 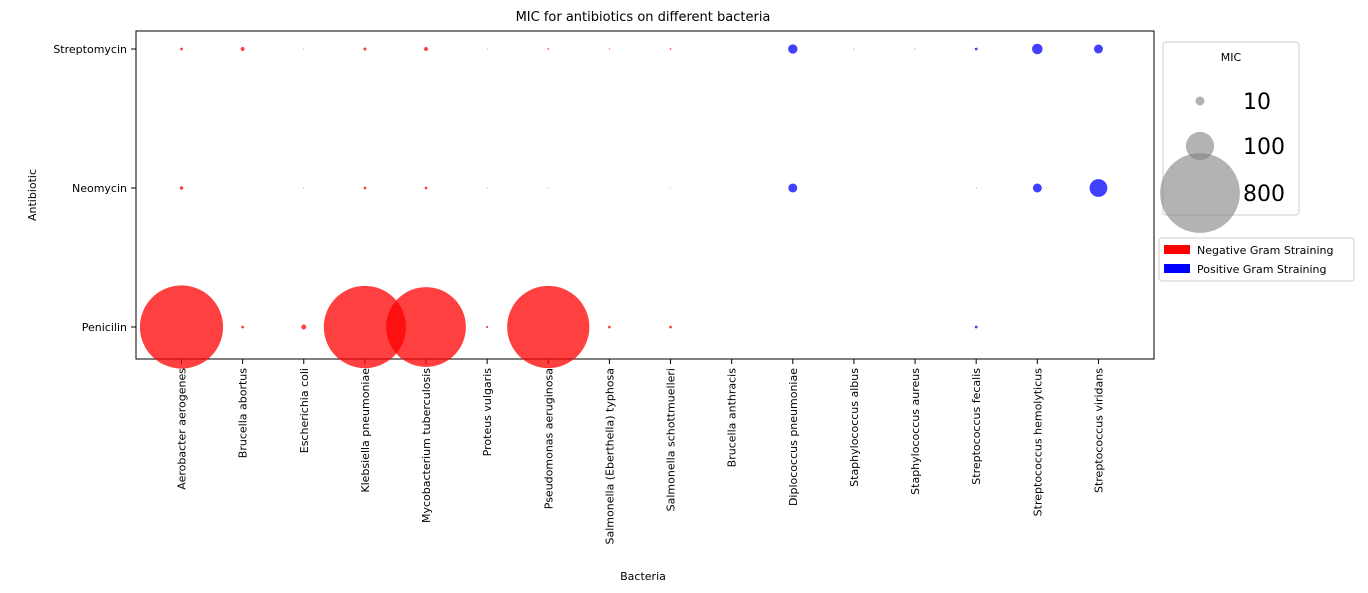 What do you see at coordinates (793, 437) in the screenshot?
I see `x-tick-label: Diplococcus pneumoniae` at bounding box center [793, 437].